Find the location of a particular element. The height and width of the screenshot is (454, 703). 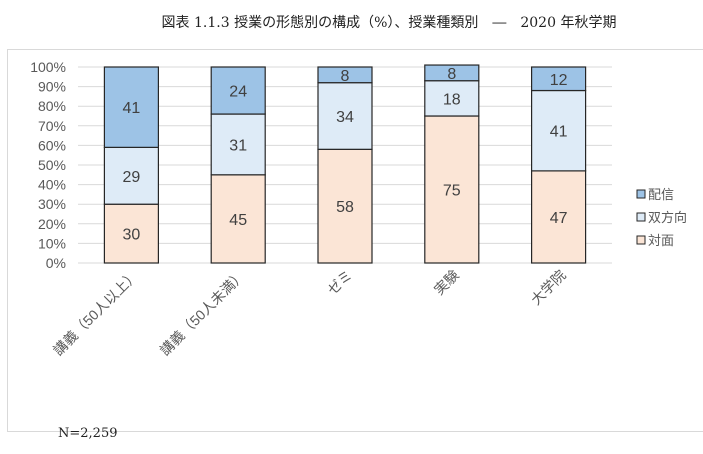

data-label: 47 is located at coordinates (559, 218).